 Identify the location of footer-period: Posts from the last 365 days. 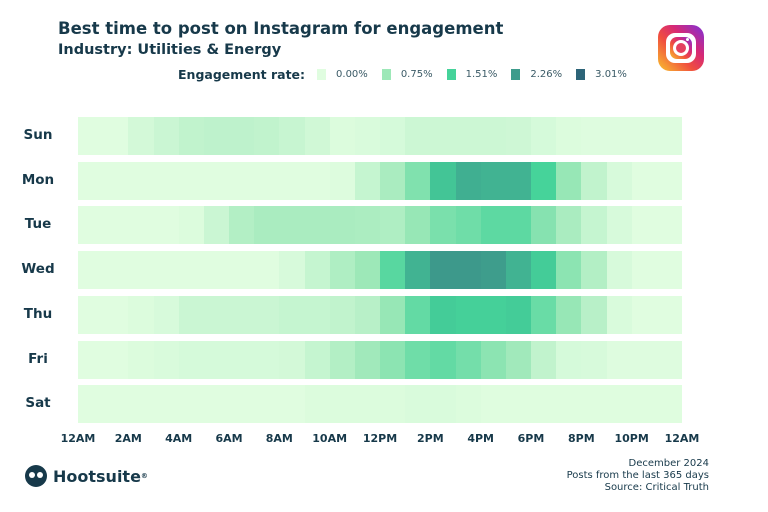
(637, 475).